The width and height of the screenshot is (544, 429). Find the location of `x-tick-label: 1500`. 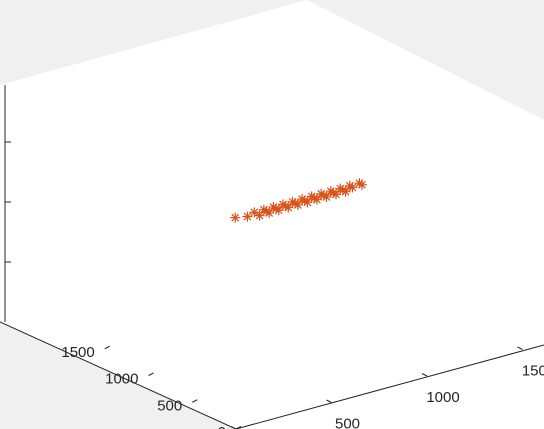

x-tick-label: 1500 is located at coordinates (533, 371).